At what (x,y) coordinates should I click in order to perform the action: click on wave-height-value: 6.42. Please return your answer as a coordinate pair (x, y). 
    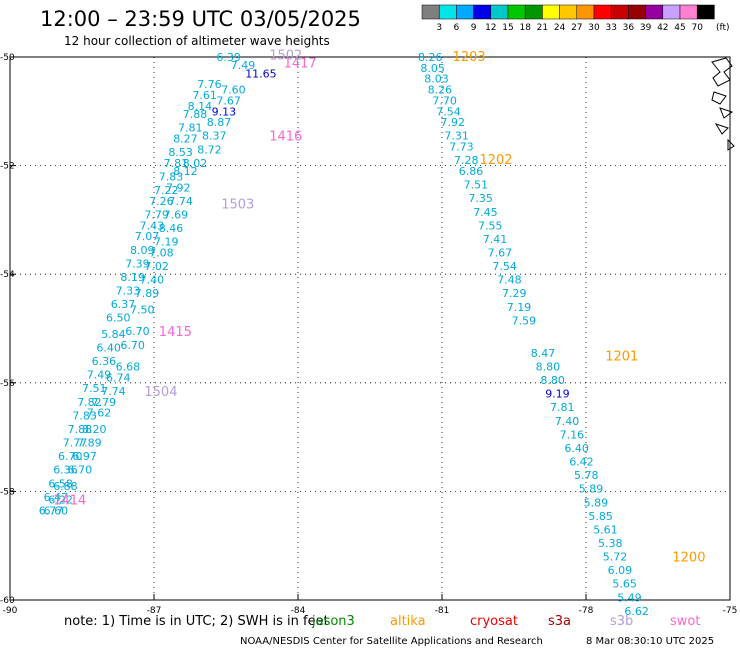
    Looking at the image, I should click on (581, 462).